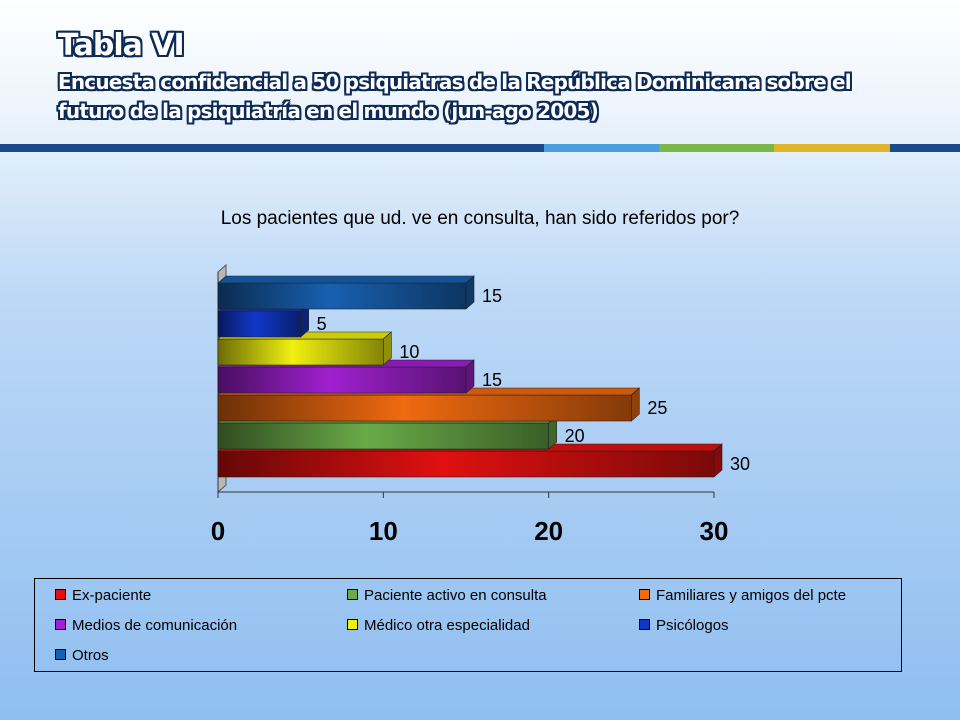 This screenshot has height=720, width=960. I want to click on bar-top, so click(346, 279).